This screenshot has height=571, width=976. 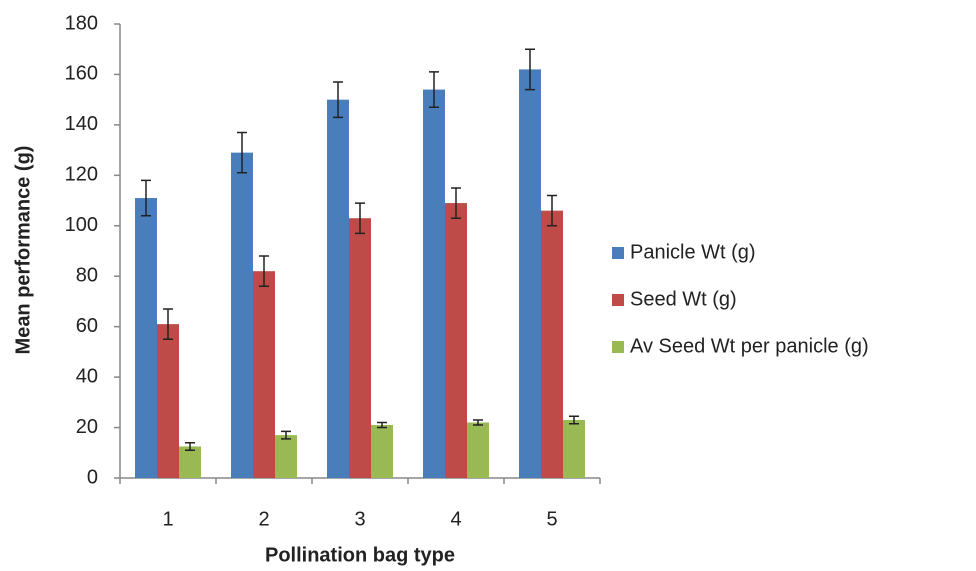 I want to click on x-tick-label: 4, so click(x=455, y=519).